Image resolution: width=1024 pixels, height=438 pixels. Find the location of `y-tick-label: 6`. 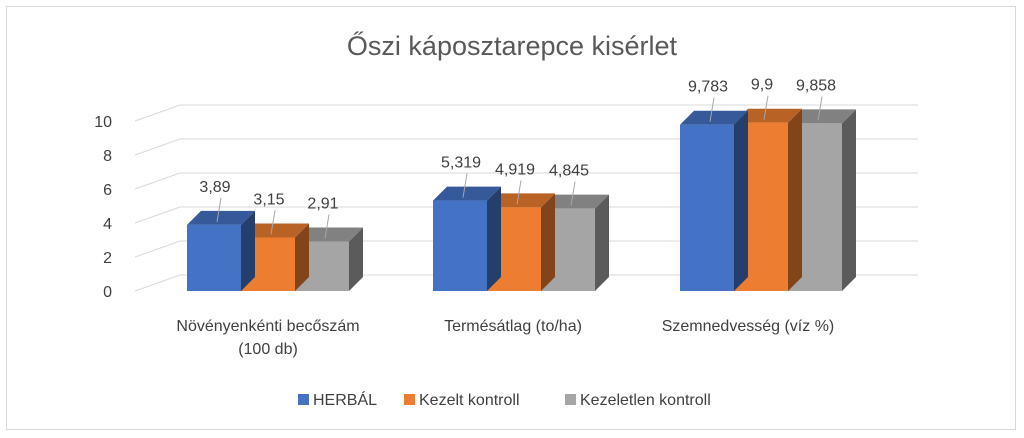

y-tick-label: 6 is located at coordinates (107, 190).